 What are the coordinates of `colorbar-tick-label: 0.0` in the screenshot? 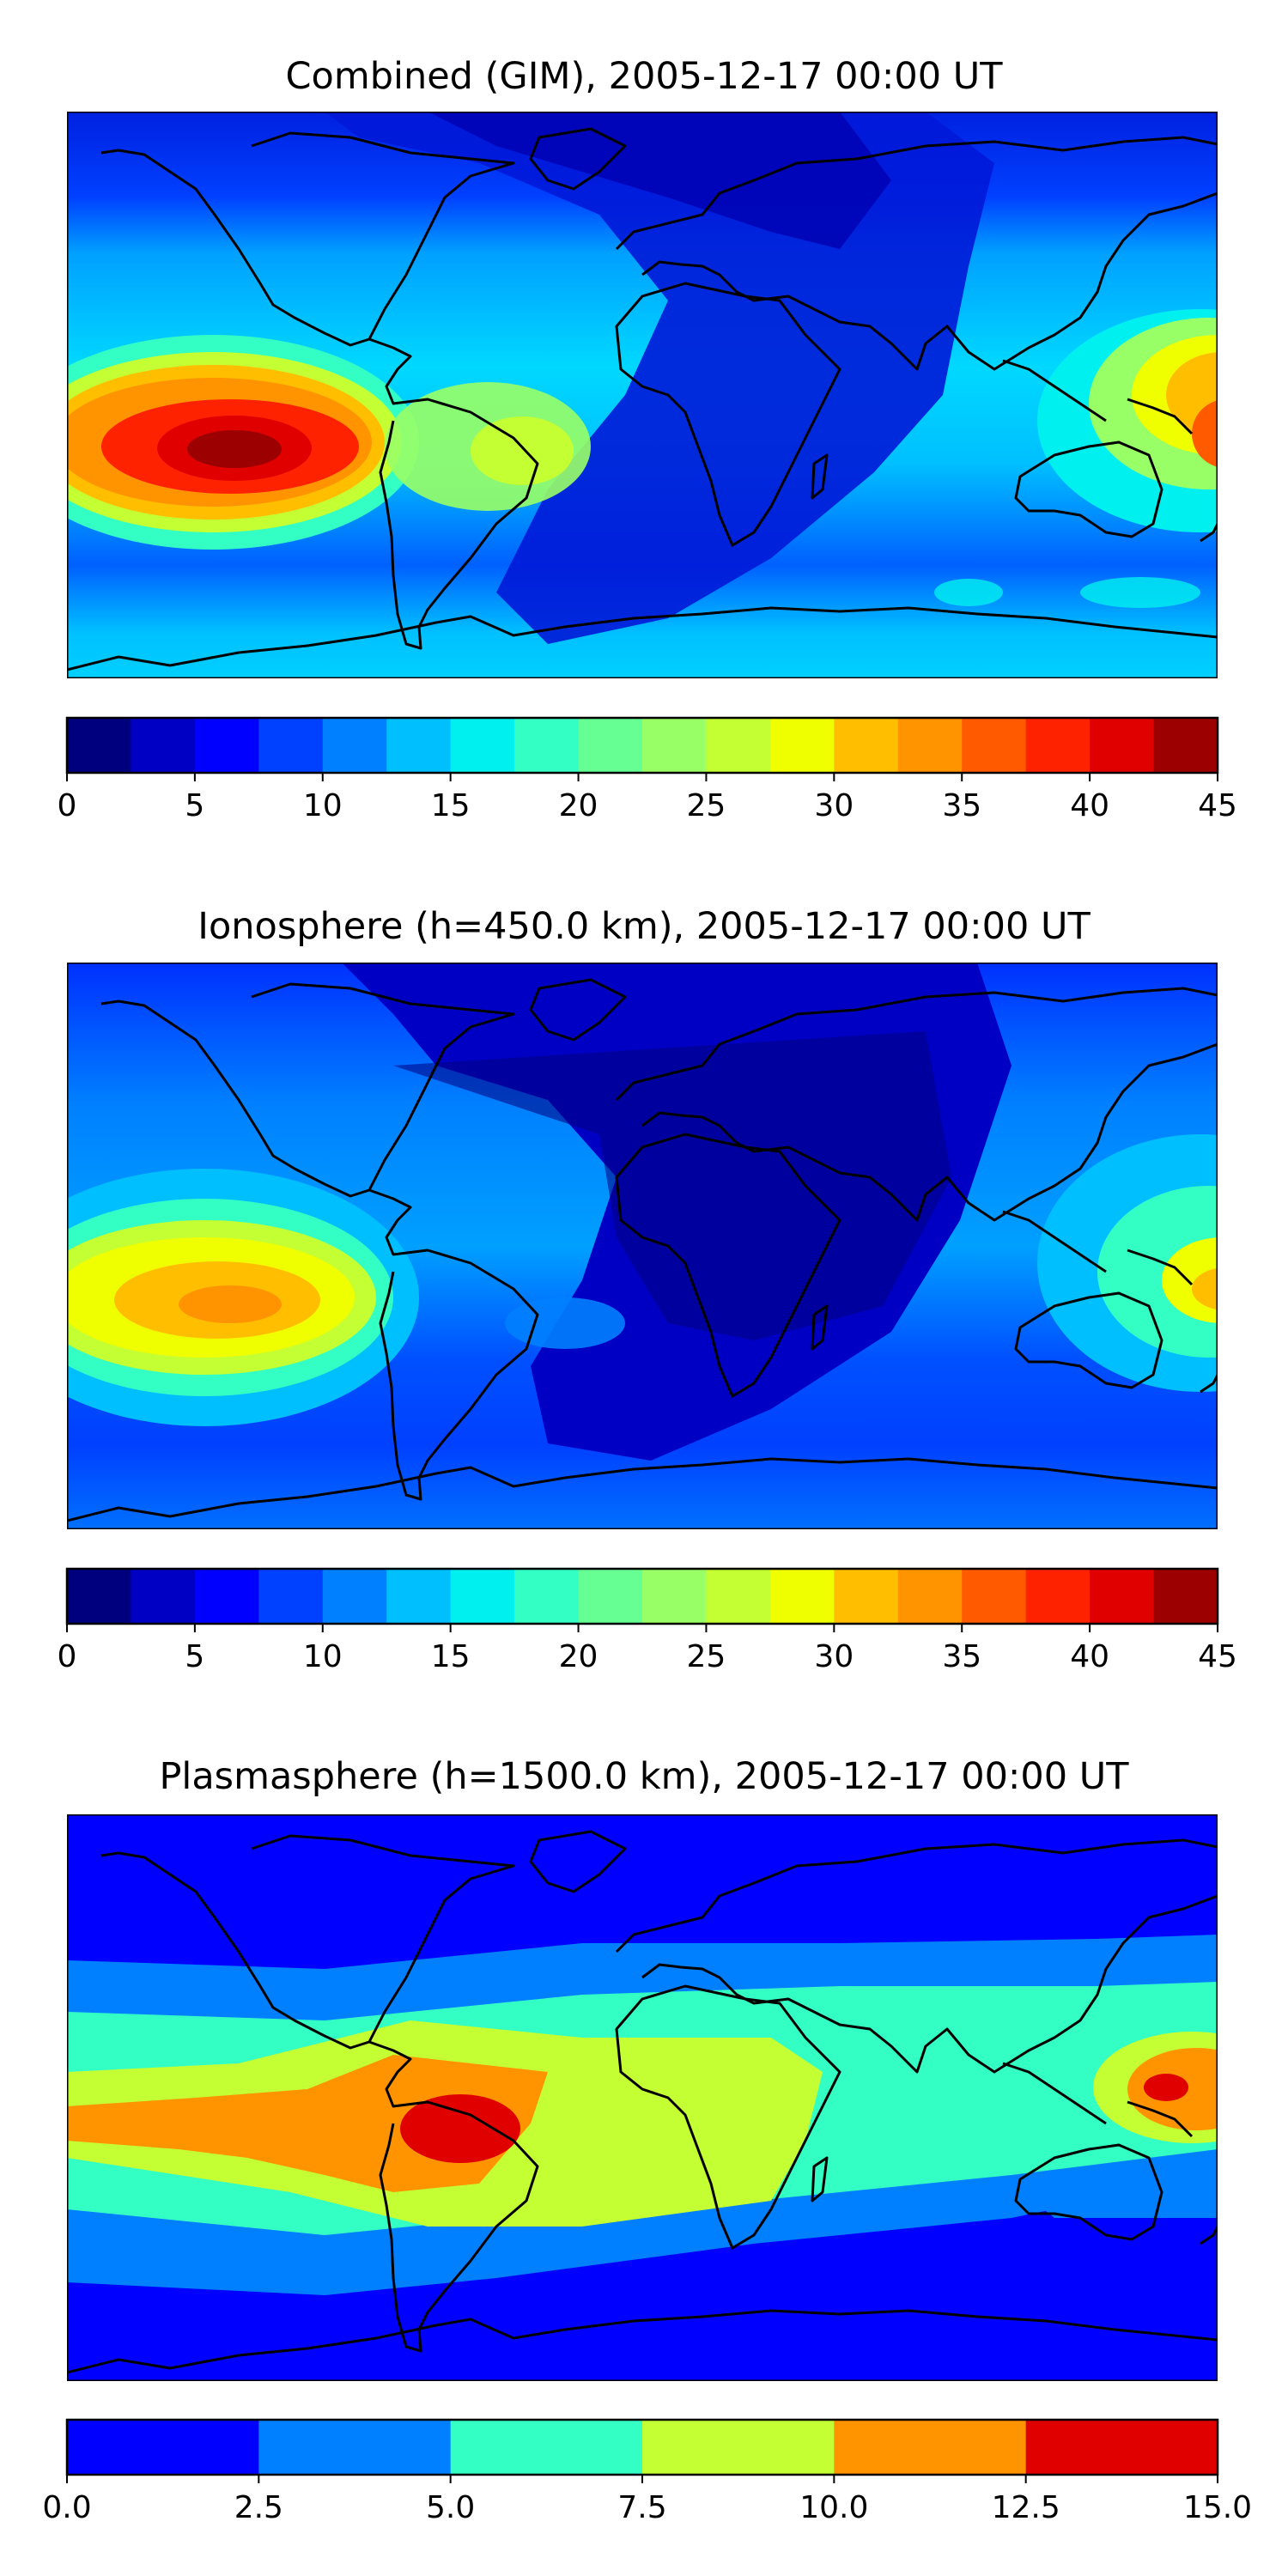 It's located at (66, 2507).